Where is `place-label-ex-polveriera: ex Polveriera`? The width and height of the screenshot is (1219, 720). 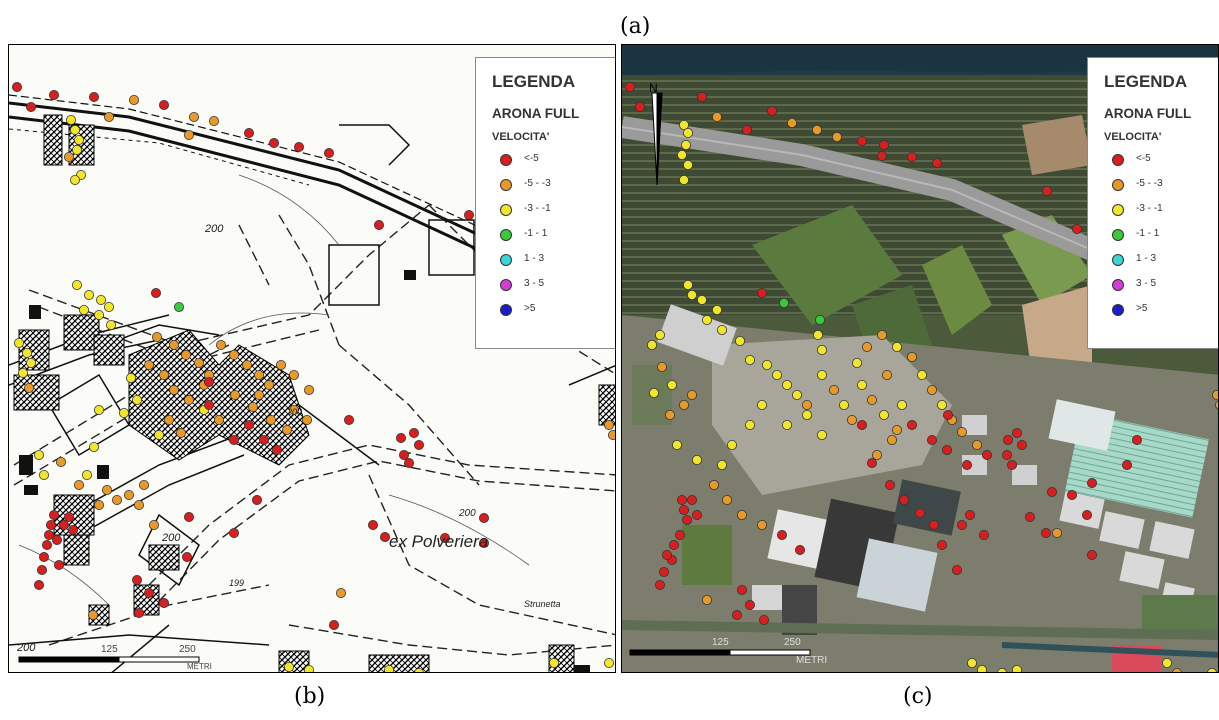 place-label-ex-polveriera: ex Polveriera is located at coordinates (439, 541).